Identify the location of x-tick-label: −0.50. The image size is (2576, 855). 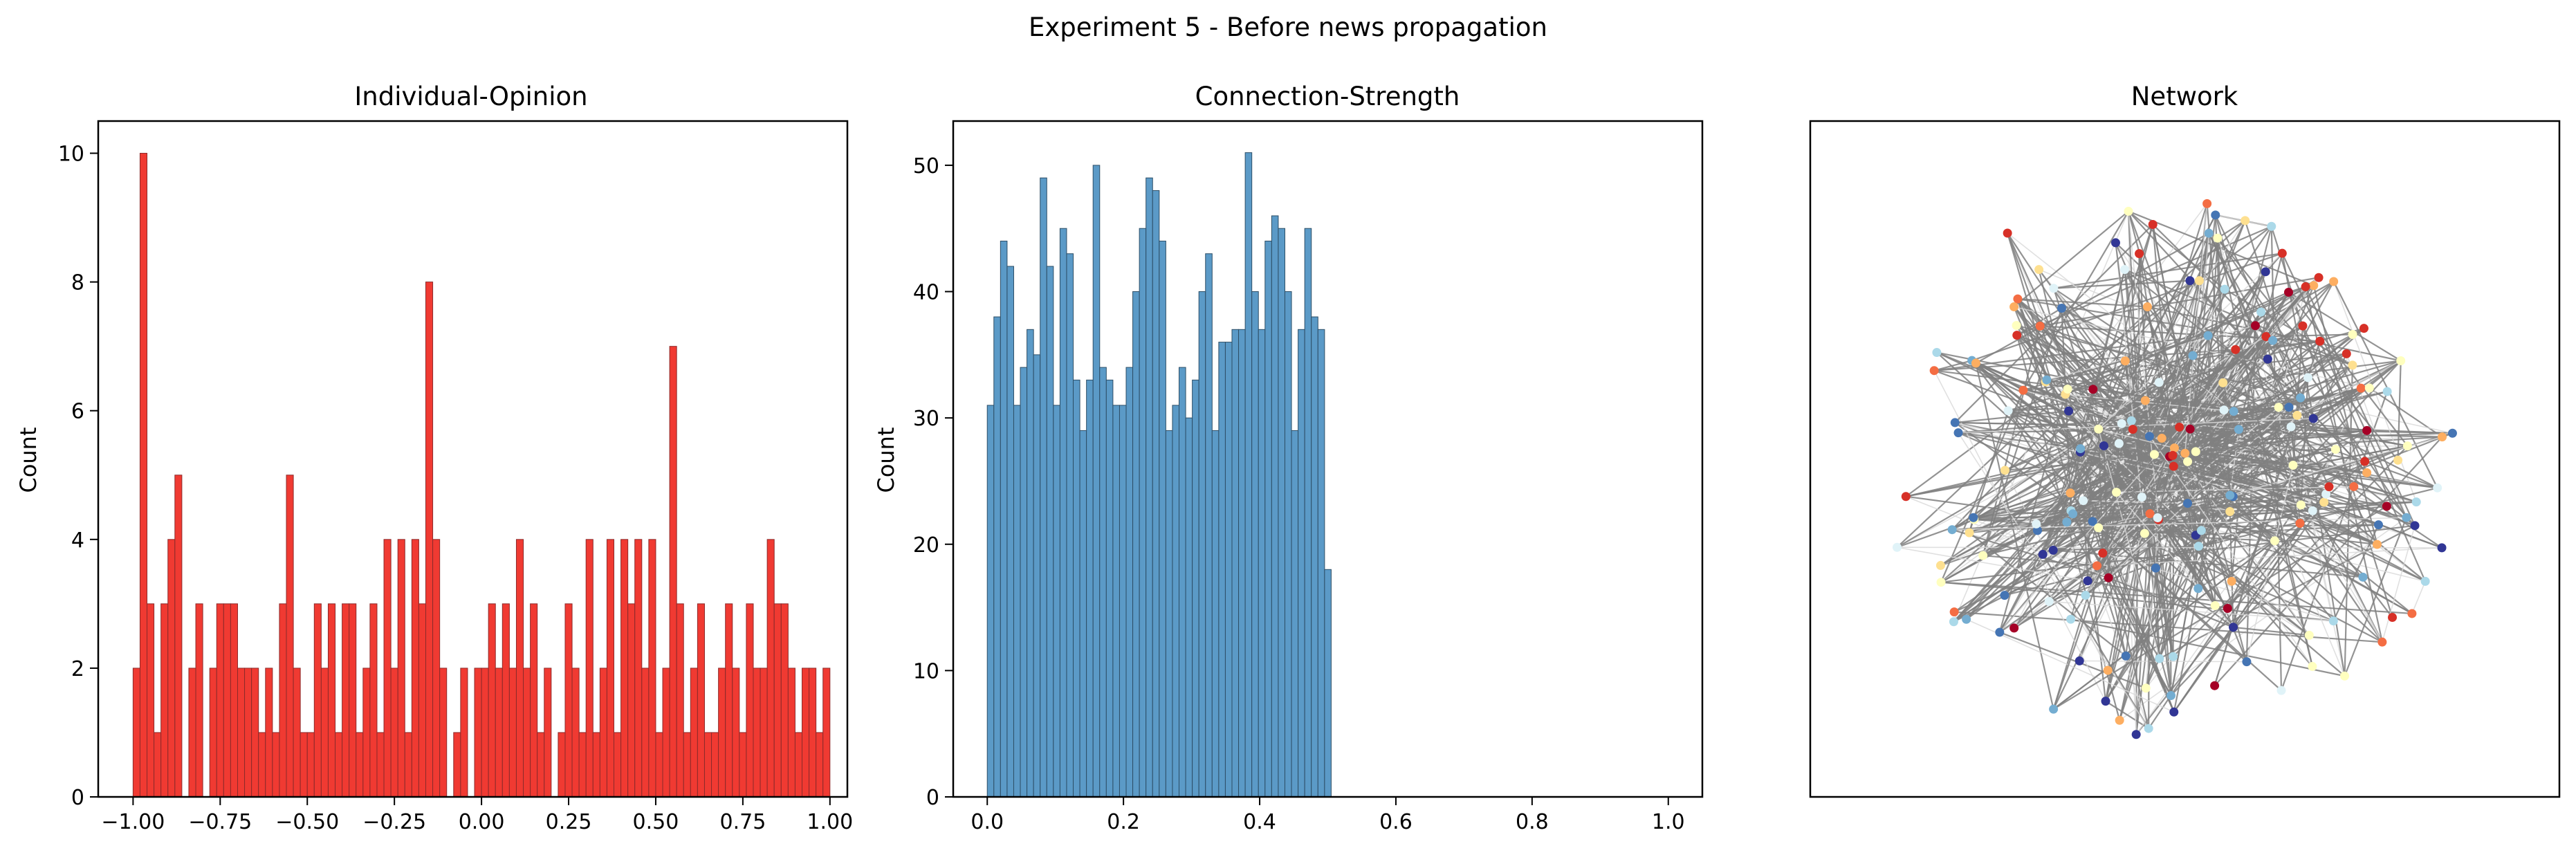
(307, 822).